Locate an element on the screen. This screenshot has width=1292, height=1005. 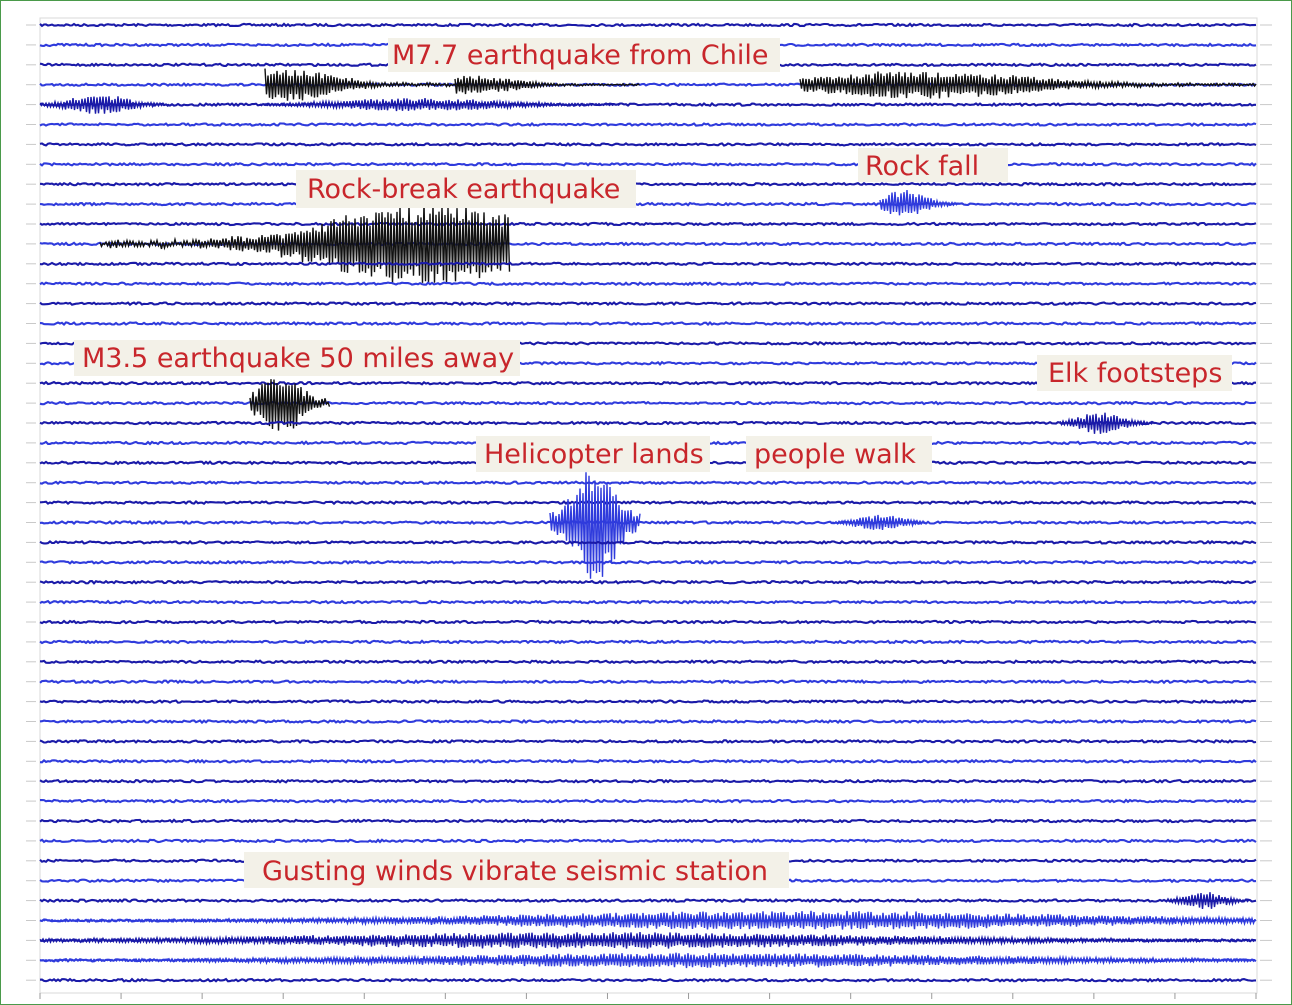
annotation-elk-label: Elk footsteps is located at coordinates (1135, 373).